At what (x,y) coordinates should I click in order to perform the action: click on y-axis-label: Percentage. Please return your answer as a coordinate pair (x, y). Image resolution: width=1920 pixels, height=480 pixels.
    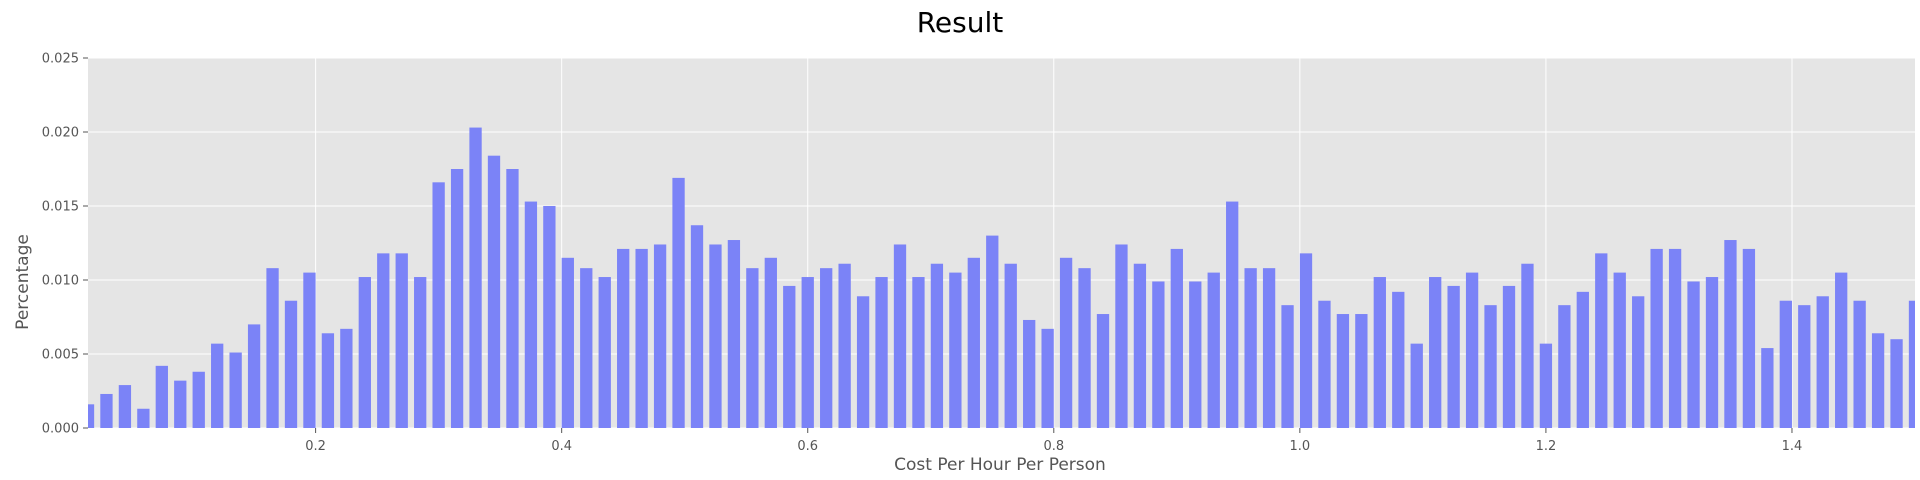
    Looking at the image, I should click on (23, 282).